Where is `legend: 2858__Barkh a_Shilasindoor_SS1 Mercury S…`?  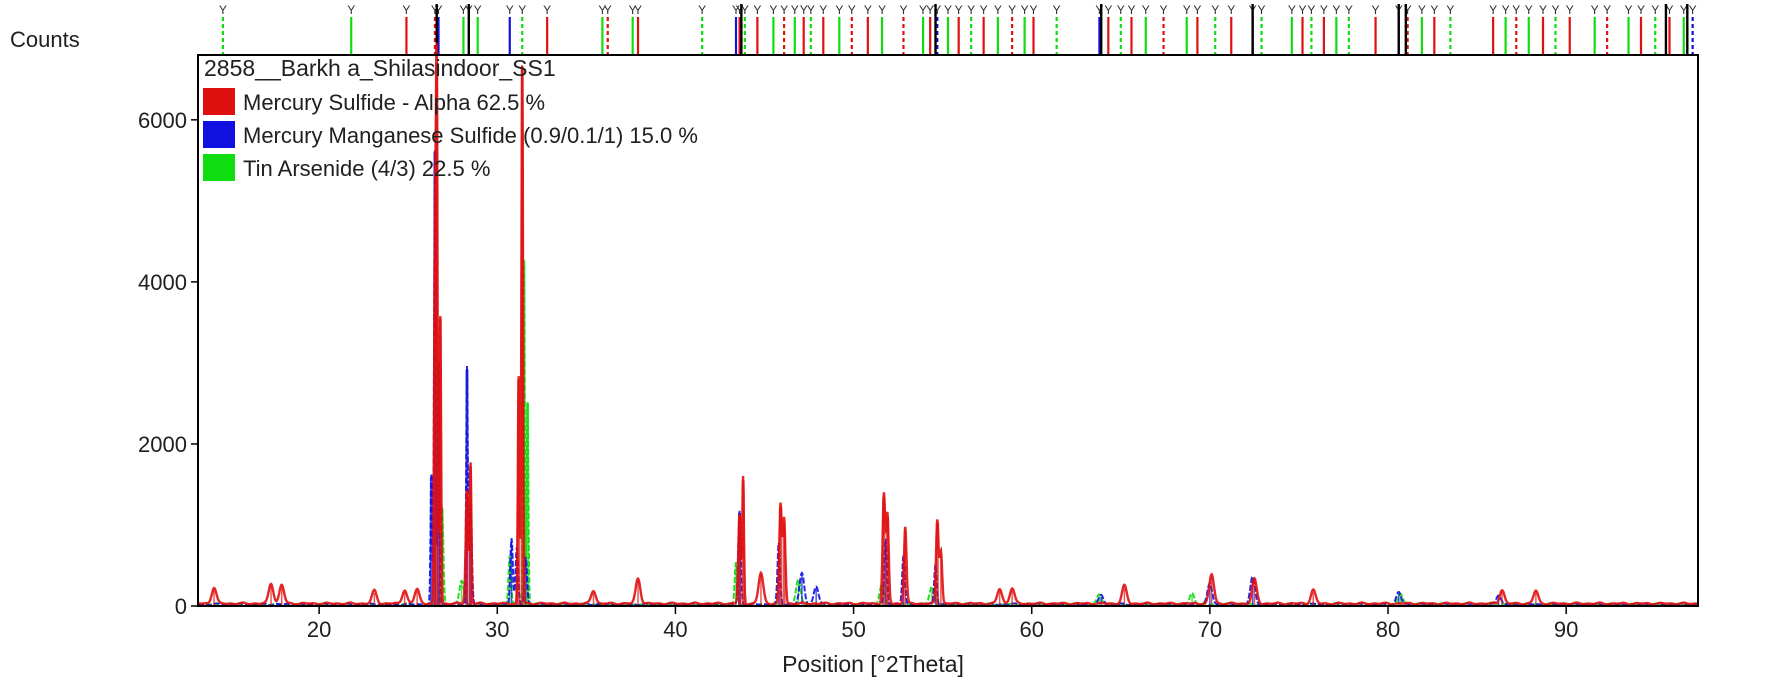
legend: 2858__Barkh a_Shilasindoor_SS1 Mercury S… is located at coordinates (450, 118).